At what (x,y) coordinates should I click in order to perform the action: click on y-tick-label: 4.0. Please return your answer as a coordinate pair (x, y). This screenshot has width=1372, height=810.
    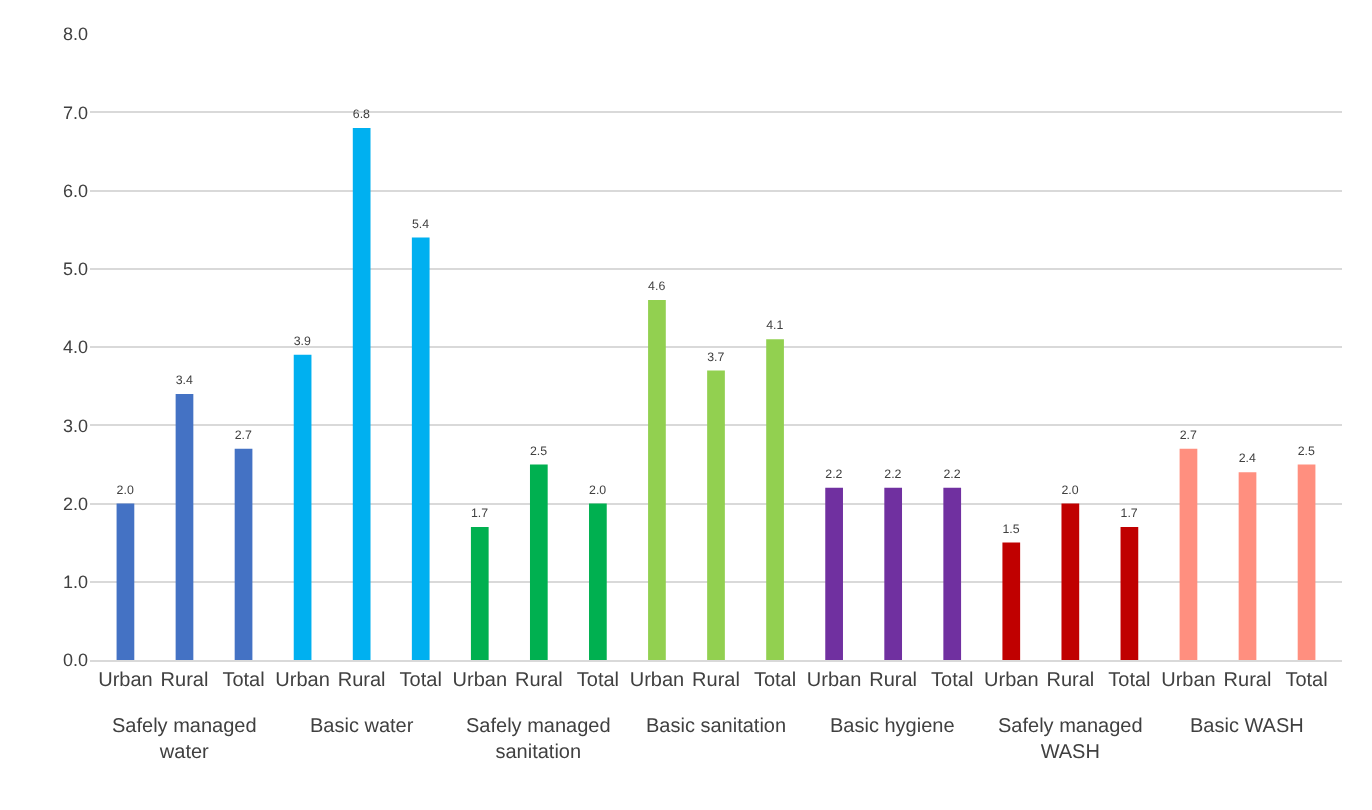
    Looking at the image, I should click on (75, 347).